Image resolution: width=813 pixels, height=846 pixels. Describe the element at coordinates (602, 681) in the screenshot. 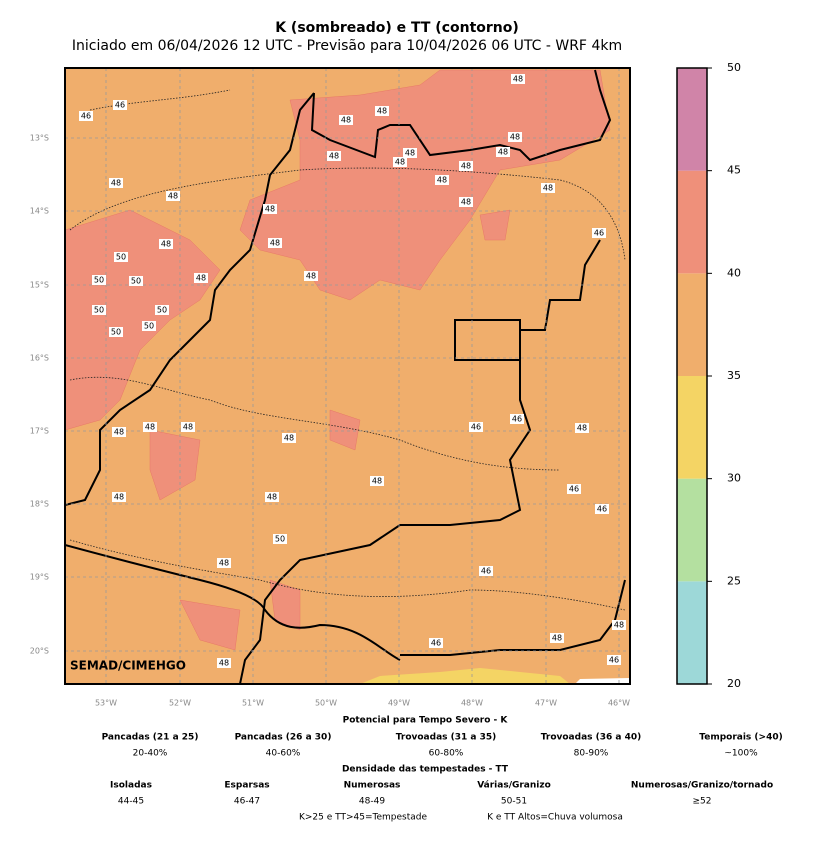

I see `blank-area` at that location.